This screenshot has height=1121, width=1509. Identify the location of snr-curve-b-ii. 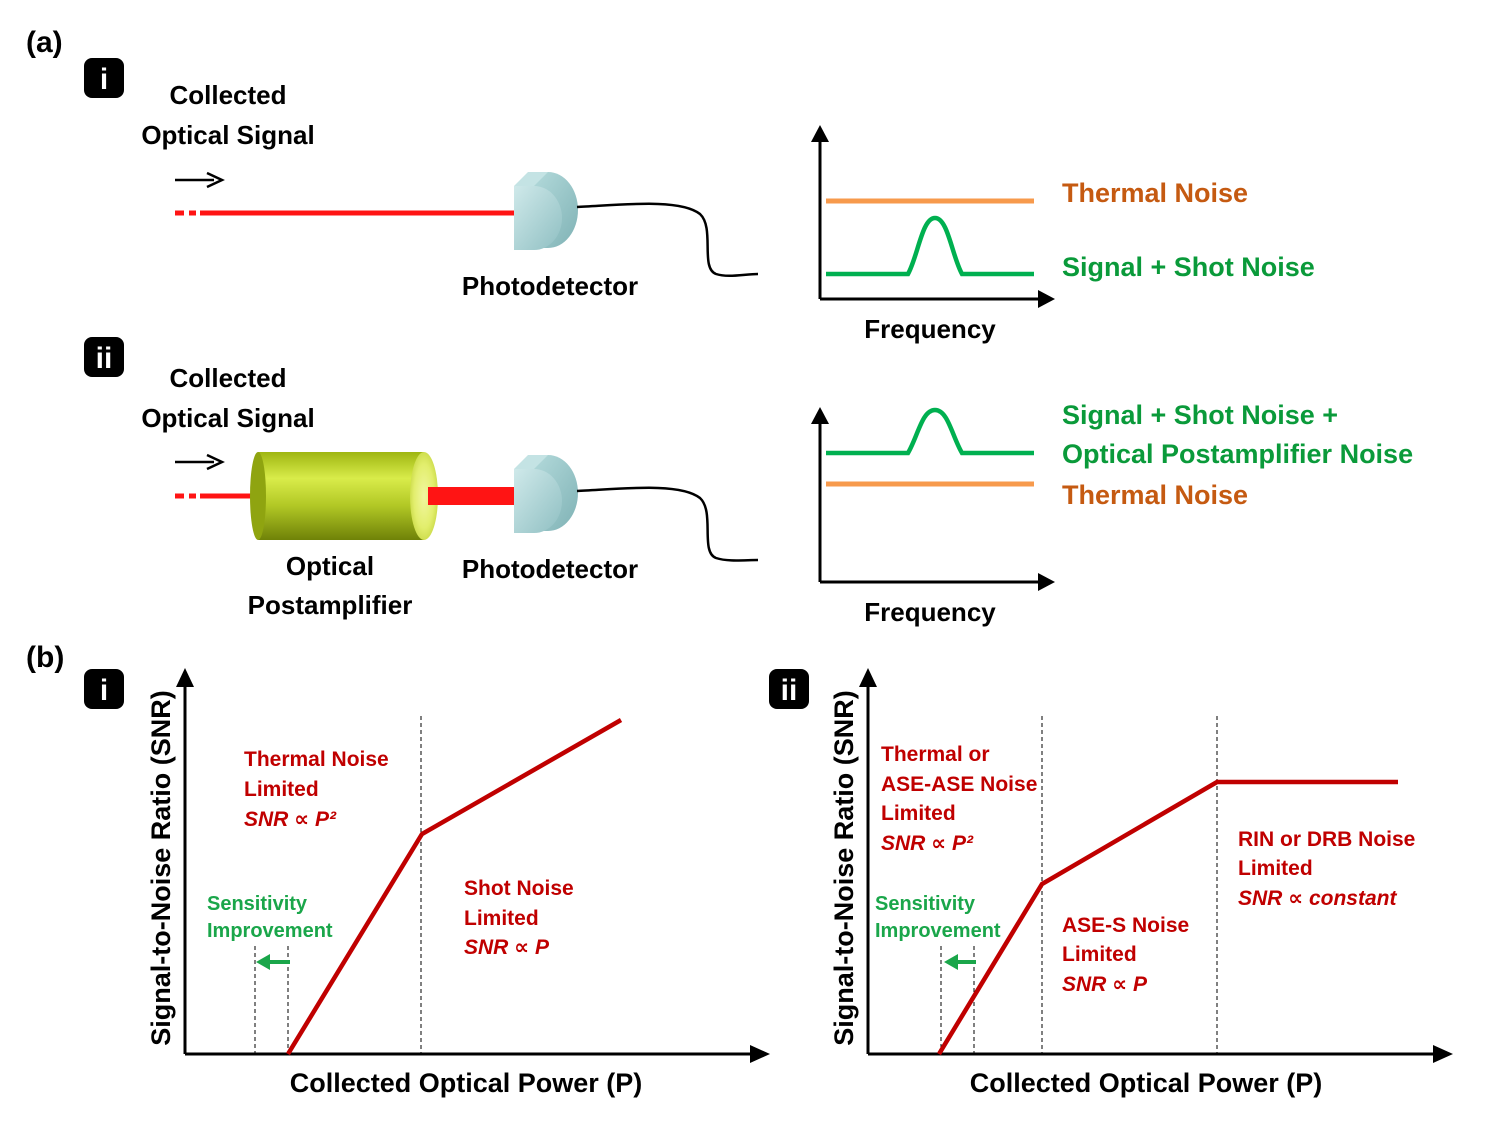
(1167, 917).